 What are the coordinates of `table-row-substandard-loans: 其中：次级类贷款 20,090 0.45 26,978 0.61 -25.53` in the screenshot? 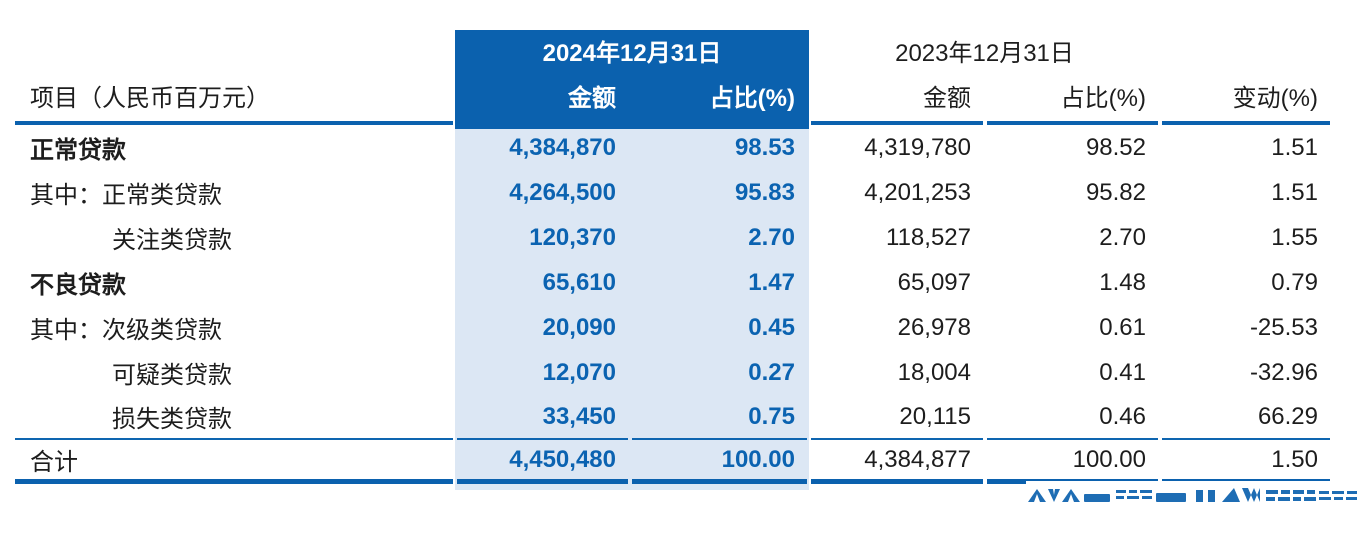 It's located at (672, 327).